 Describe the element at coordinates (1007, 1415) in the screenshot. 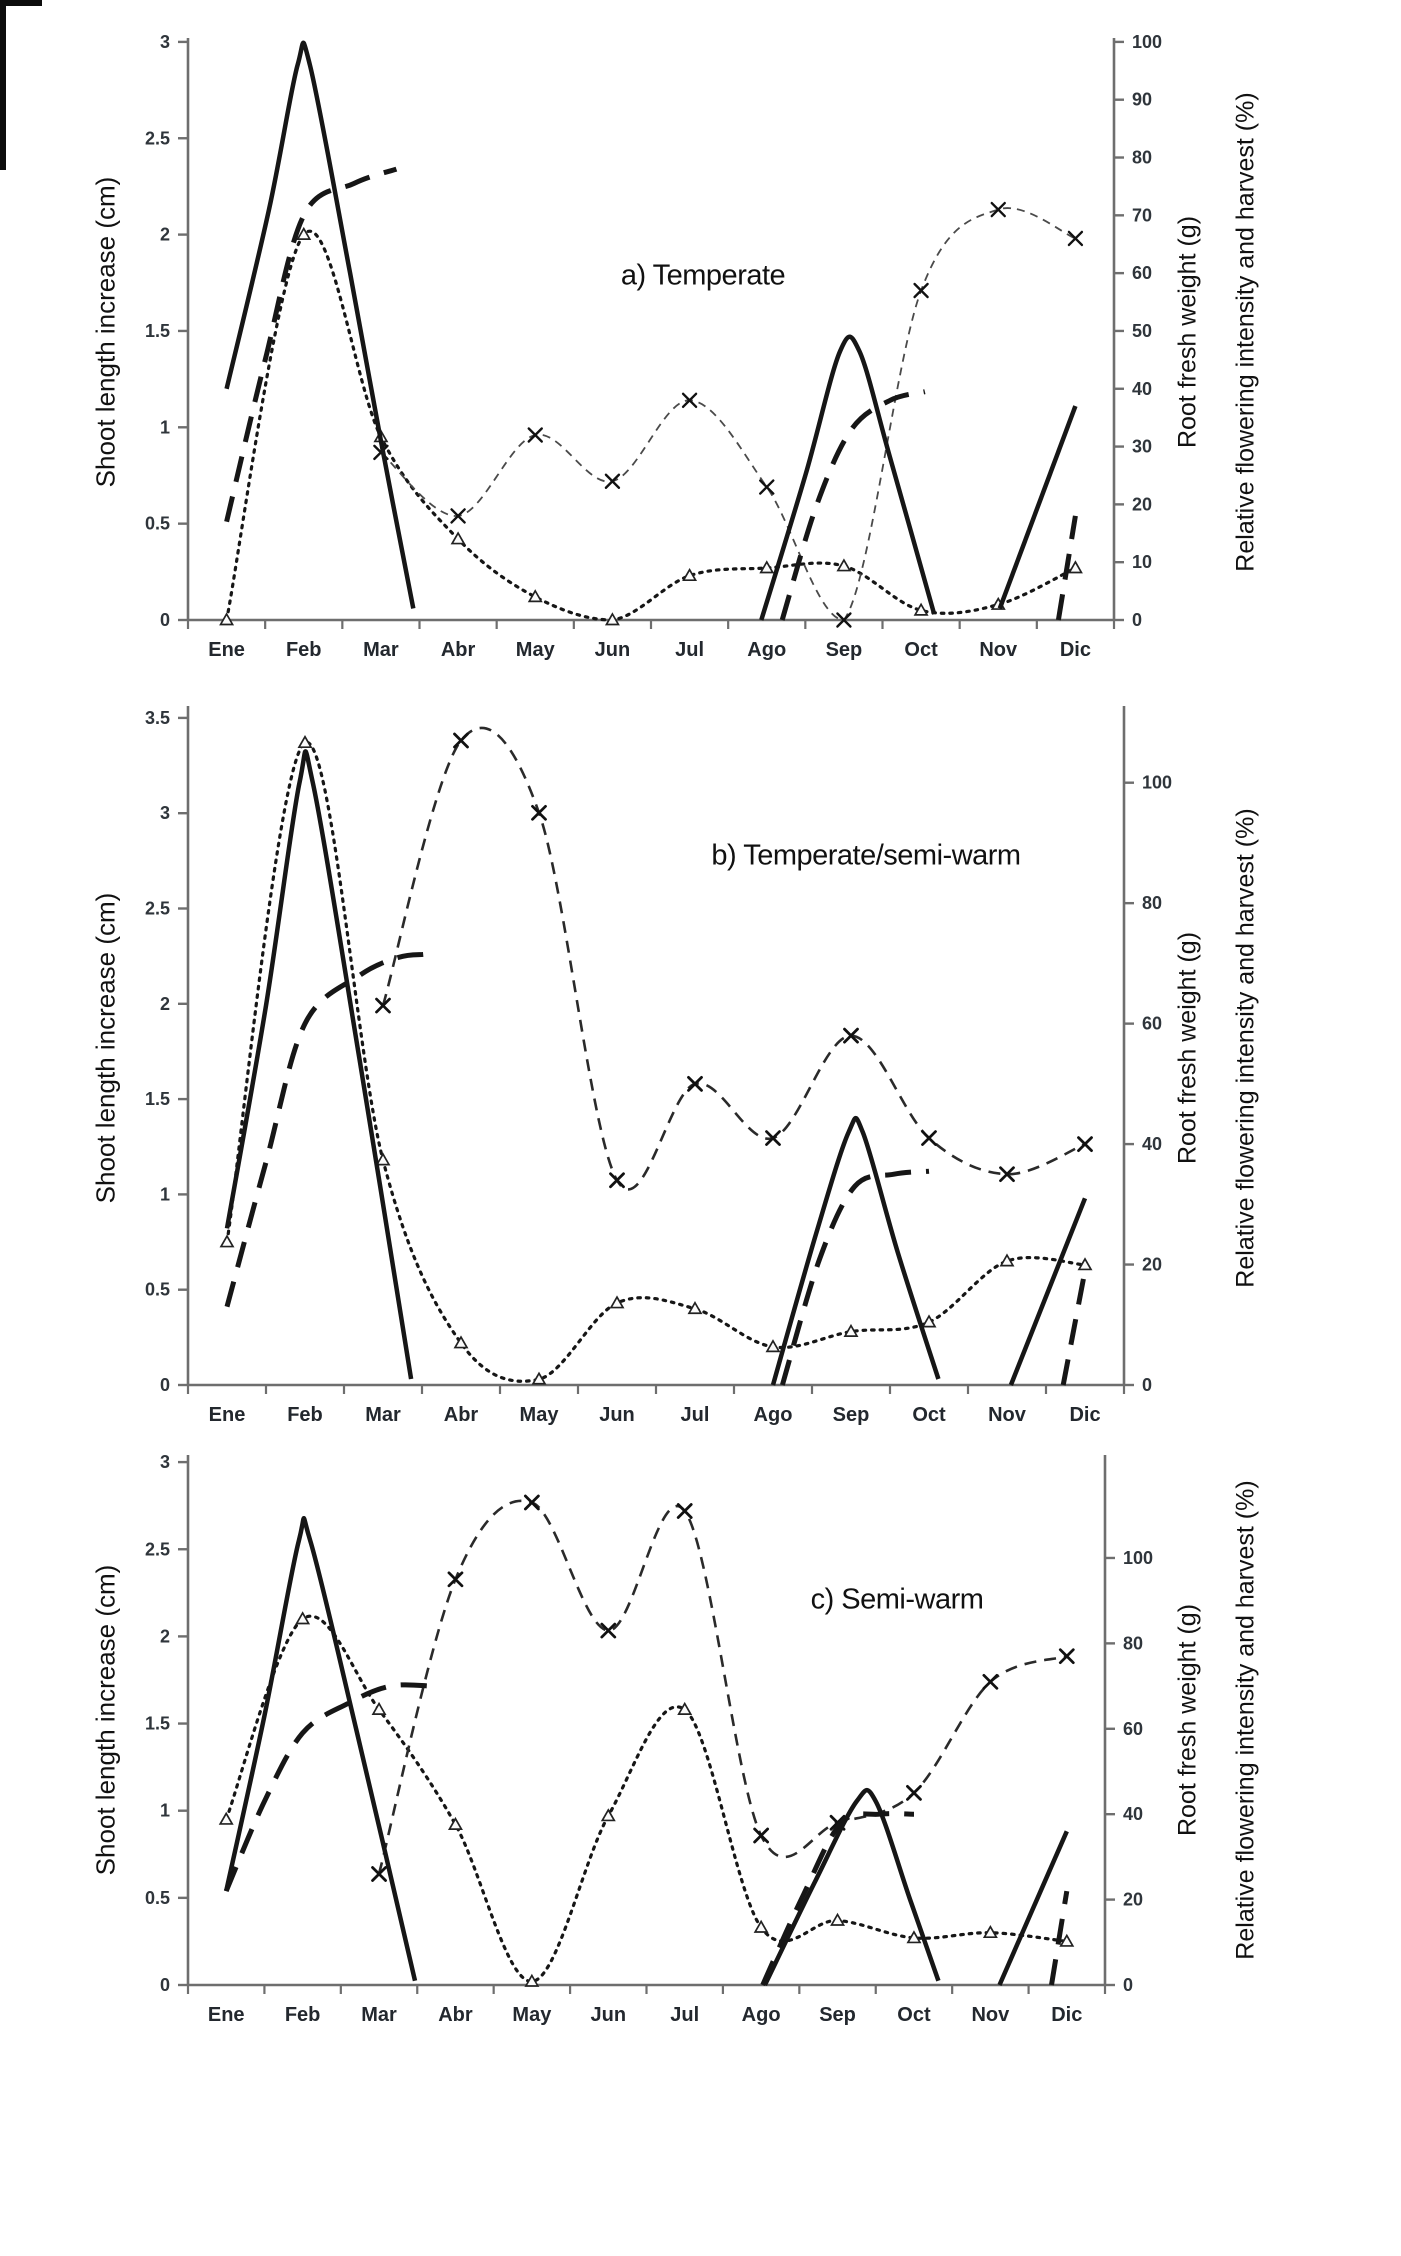

I see `month-label: Nov` at that location.